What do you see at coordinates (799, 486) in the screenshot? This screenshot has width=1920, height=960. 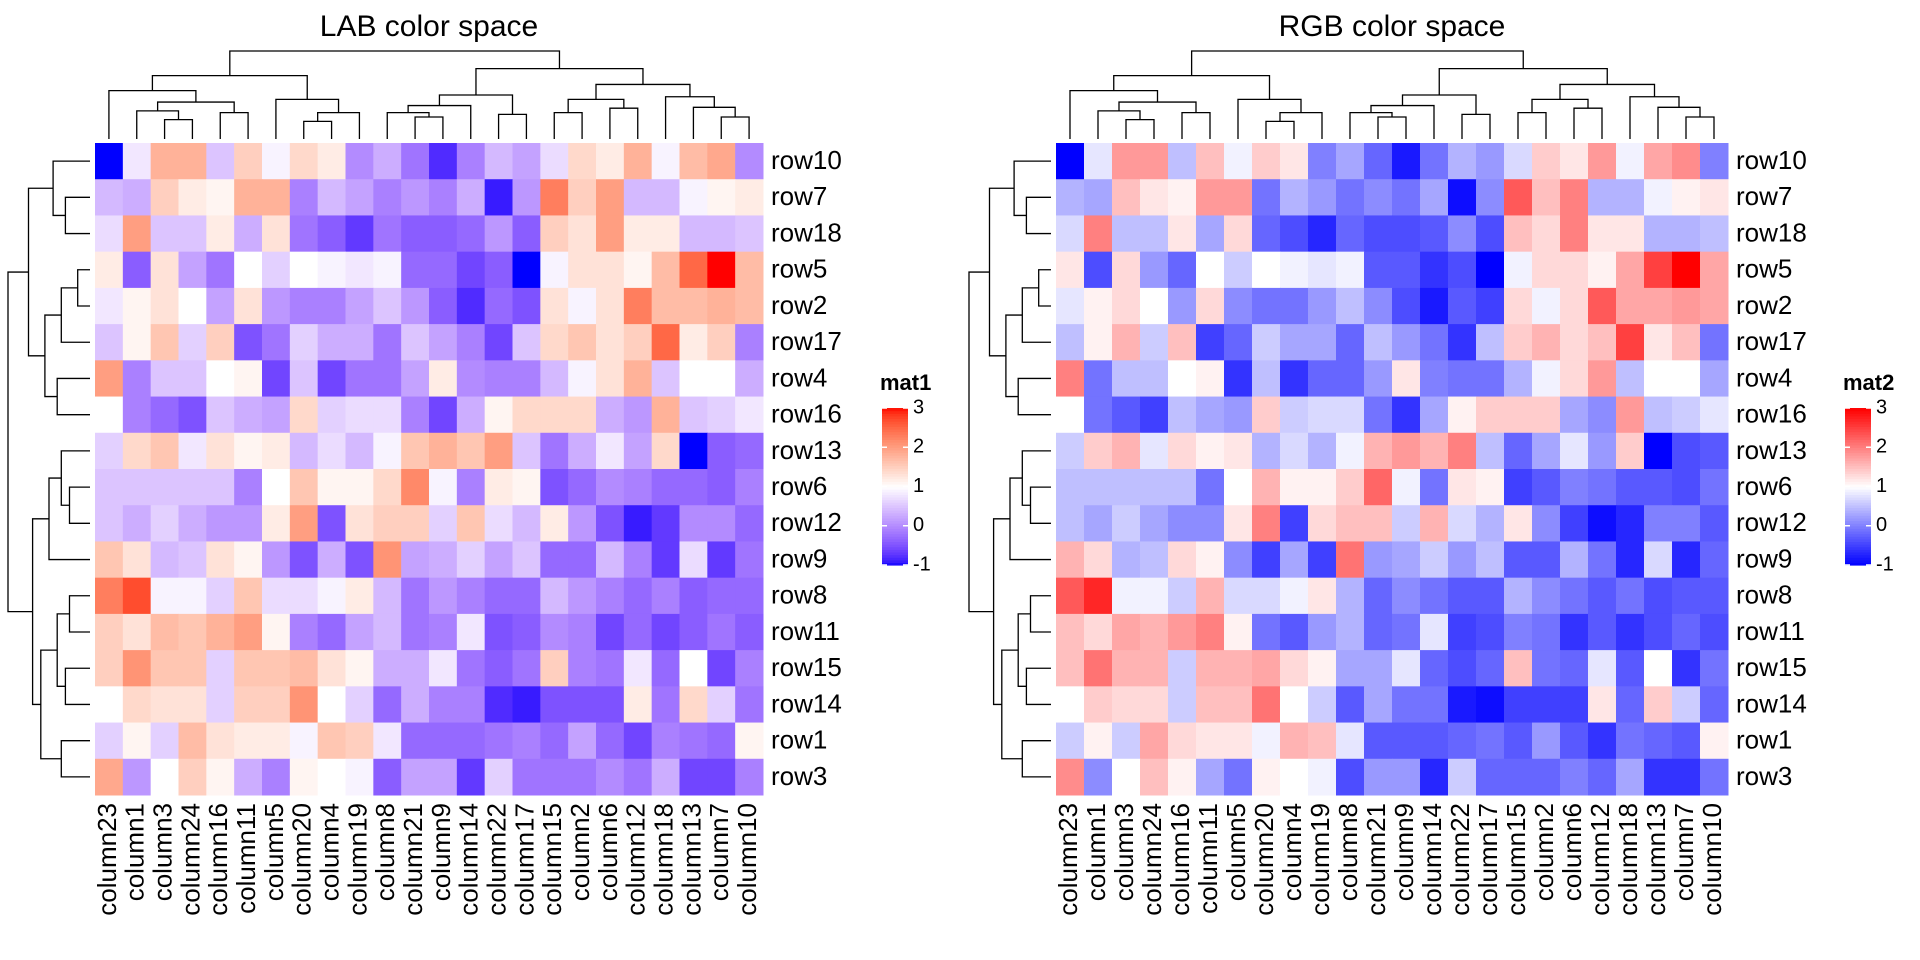 I see `row-label: row6` at bounding box center [799, 486].